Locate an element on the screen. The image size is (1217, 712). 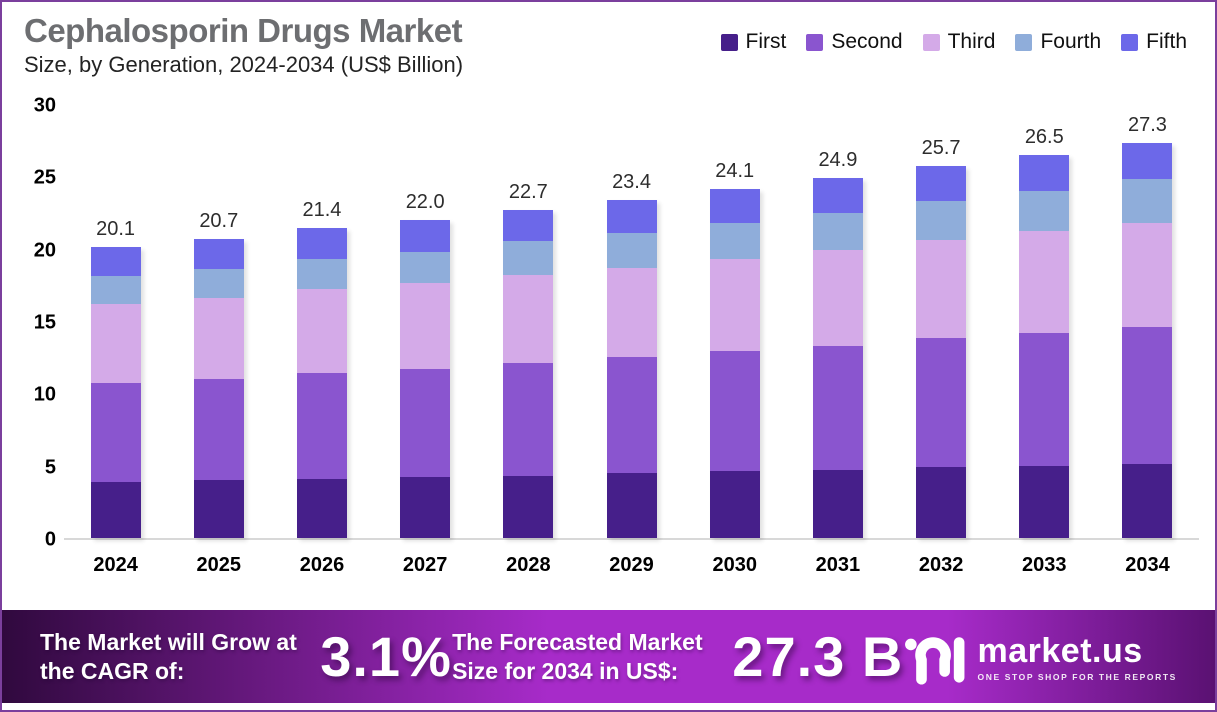
legend-item-first: First is located at coordinates (753, 42).